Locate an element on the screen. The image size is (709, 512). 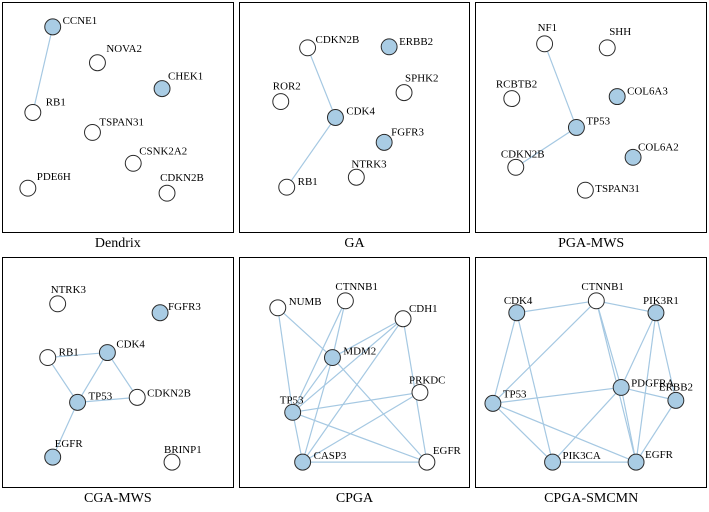
edge-TP53-NF1 is located at coordinates (561, 85).